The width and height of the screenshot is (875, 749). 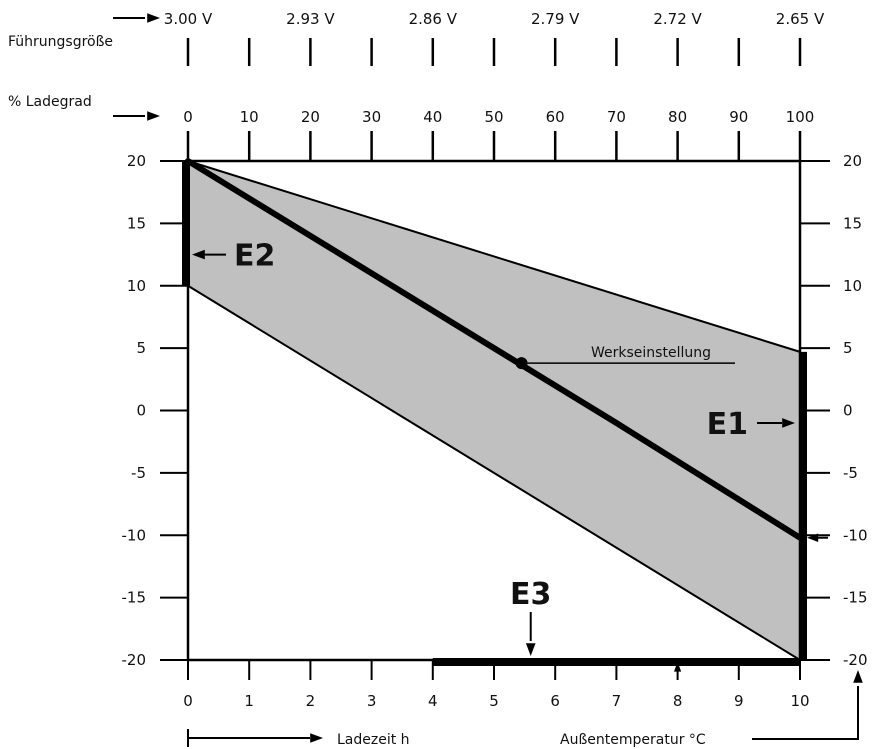 What do you see at coordinates (249, 117) in the screenshot?
I see `charge-tick-label: 10` at bounding box center [249, 117].